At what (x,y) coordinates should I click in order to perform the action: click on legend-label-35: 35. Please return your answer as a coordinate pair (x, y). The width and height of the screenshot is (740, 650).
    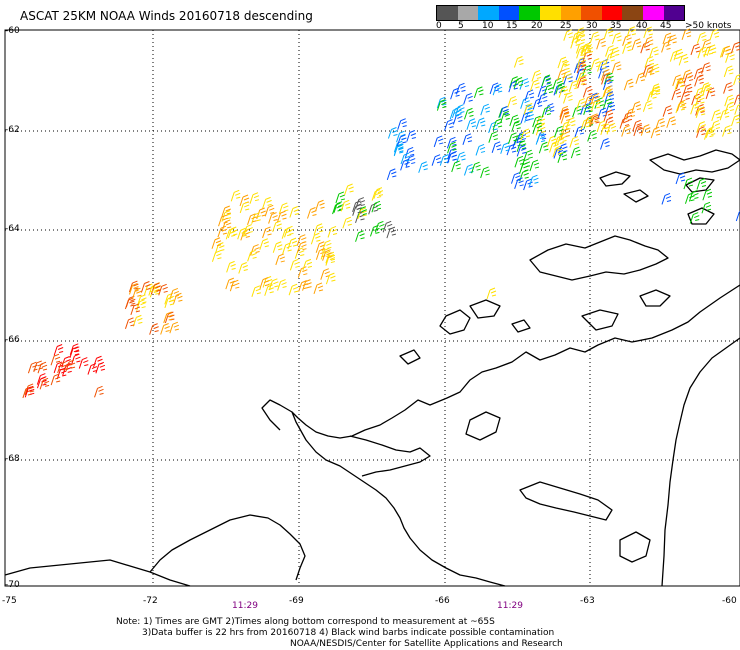
    Looking at the image, I should click on (616, 26).